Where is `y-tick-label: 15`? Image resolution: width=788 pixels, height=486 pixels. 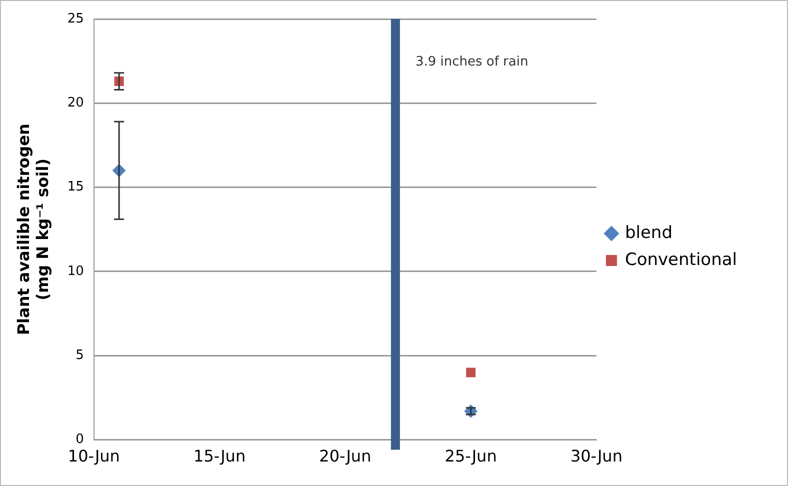
y-tick-label: 15 is located at coordinates (75, 187).